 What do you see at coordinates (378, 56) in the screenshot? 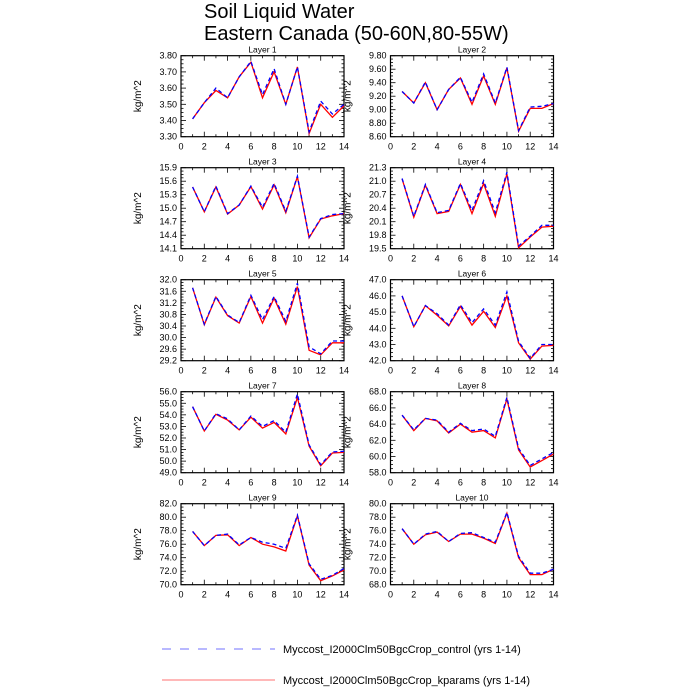
I see `y-tick-label: 9.80` at bounding box center [378, 56].